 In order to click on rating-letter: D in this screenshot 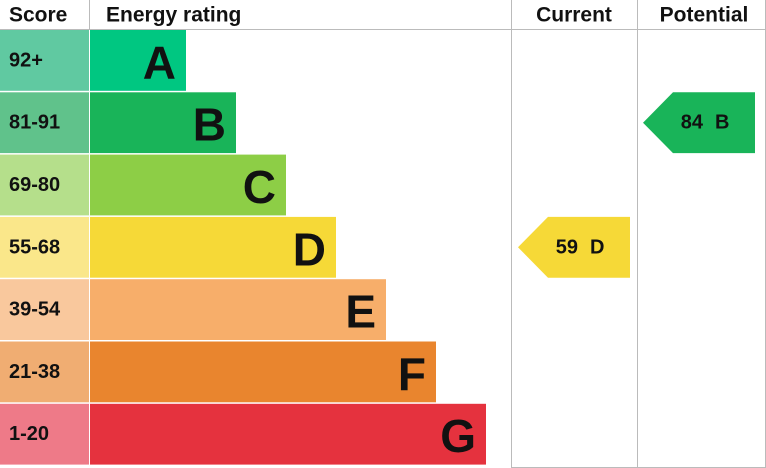, I will do `click(309, 249)`.